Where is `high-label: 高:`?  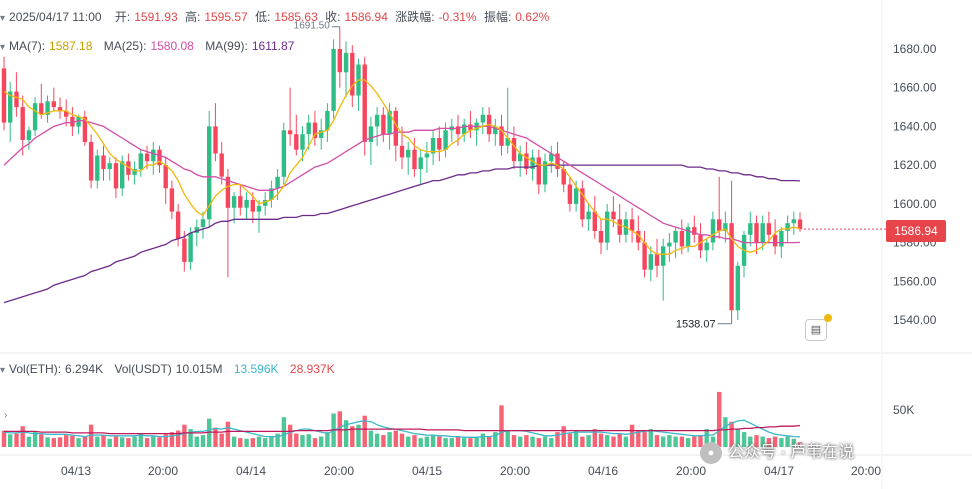 high-label: 高: is located at coordinates (192, 17).